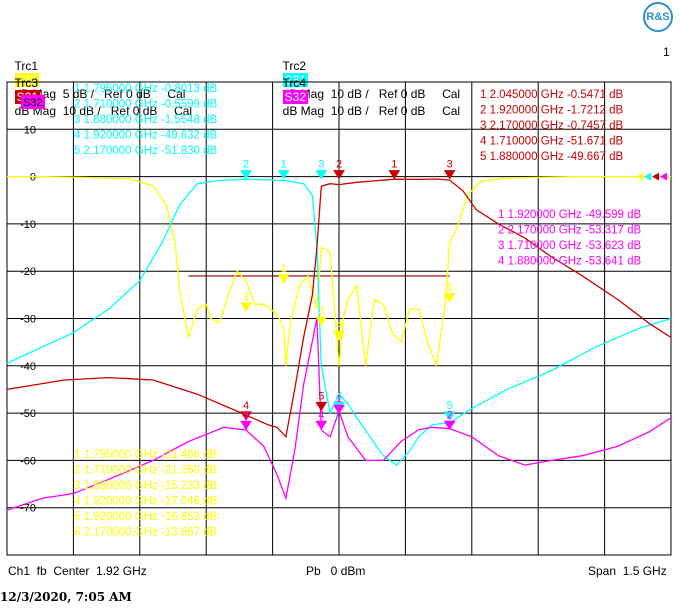 The height and width of the screenshot is (608, 680). Describe the element at coordinates (146, 120) in the screenshot. I see `marker-table-s31-row: 3 1.880000 GHz -1.5548 dB` at that location.